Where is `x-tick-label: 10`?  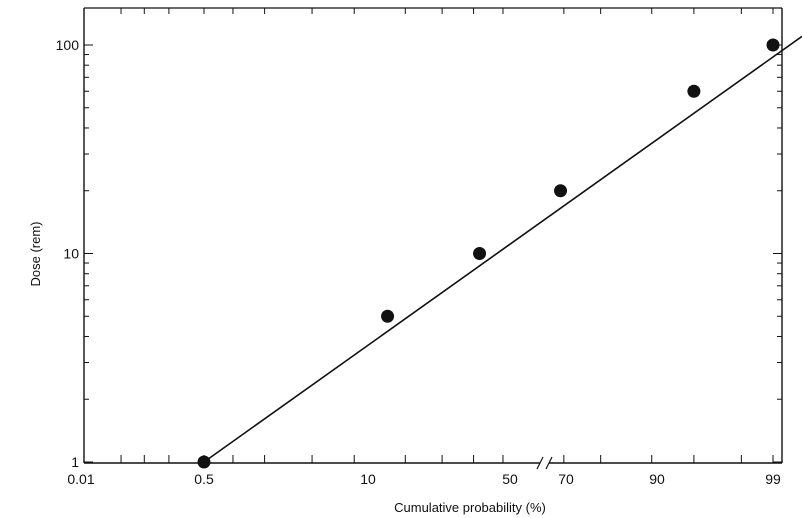
x-tick-label: 10 is located at coordinates (368, 479).